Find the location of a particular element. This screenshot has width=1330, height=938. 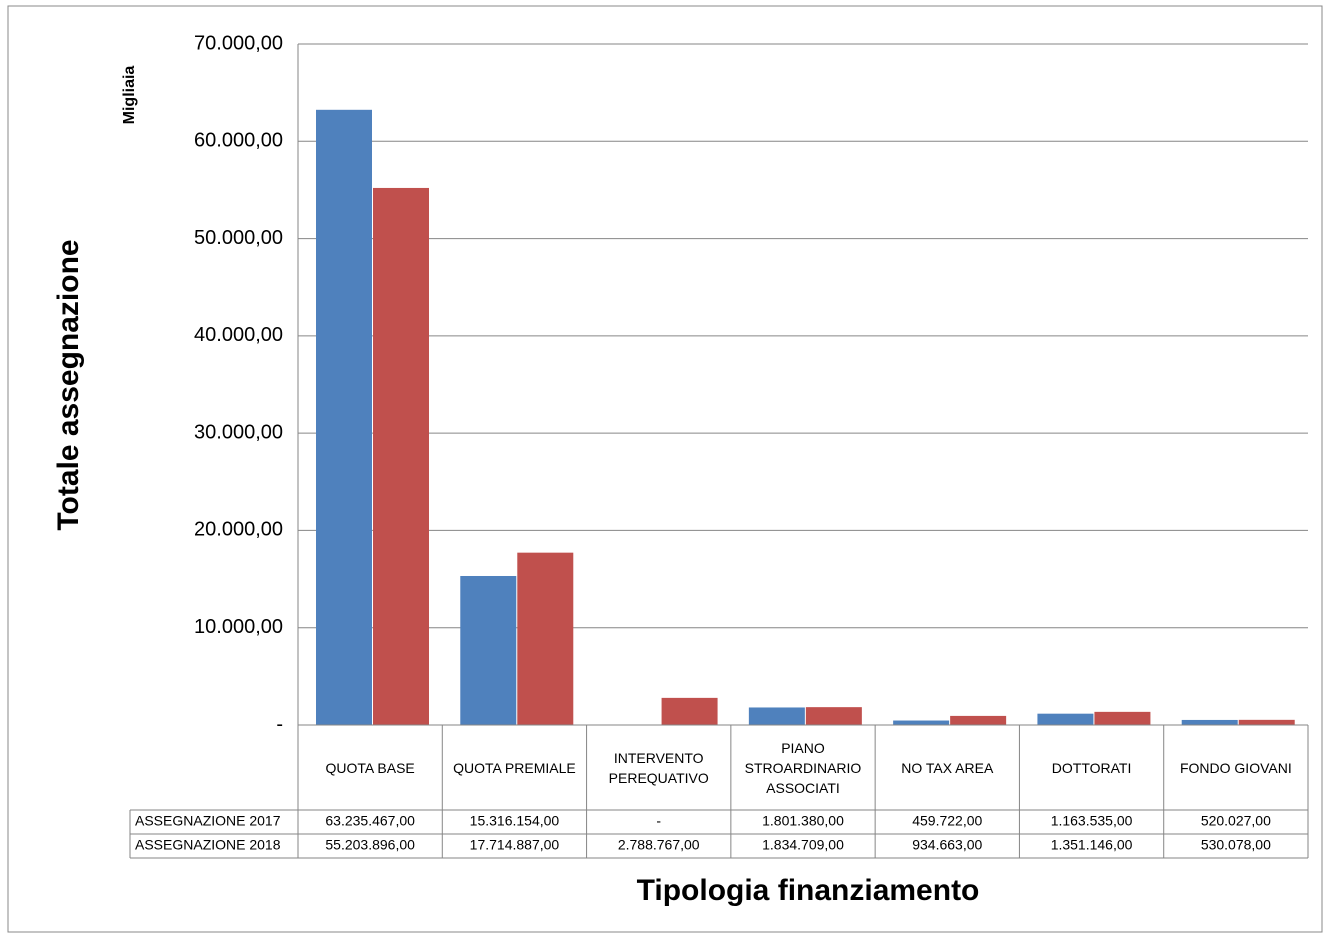

category-cell: DOTTORATI is located at coordinates (1091, 767).